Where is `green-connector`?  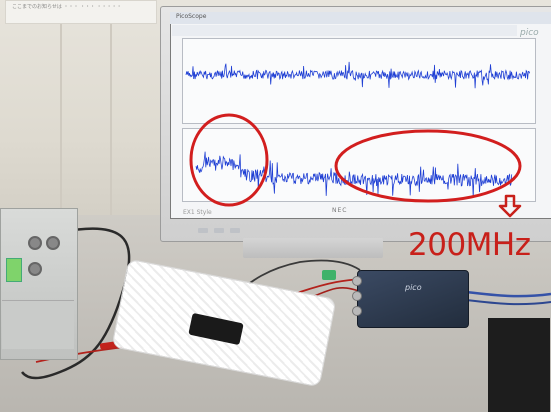 green-connector is located at coordinates (329, 275).